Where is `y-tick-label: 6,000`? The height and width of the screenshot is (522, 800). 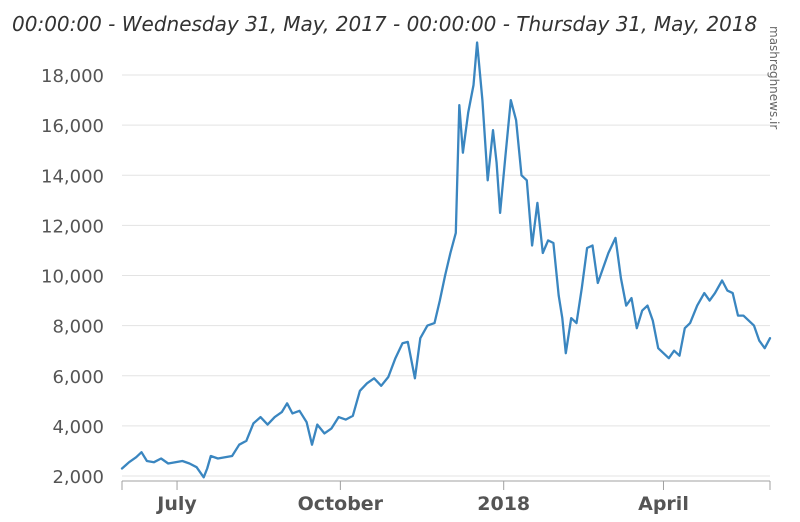 y-tick-label: 6,000 is located at coordinates (78, 377).